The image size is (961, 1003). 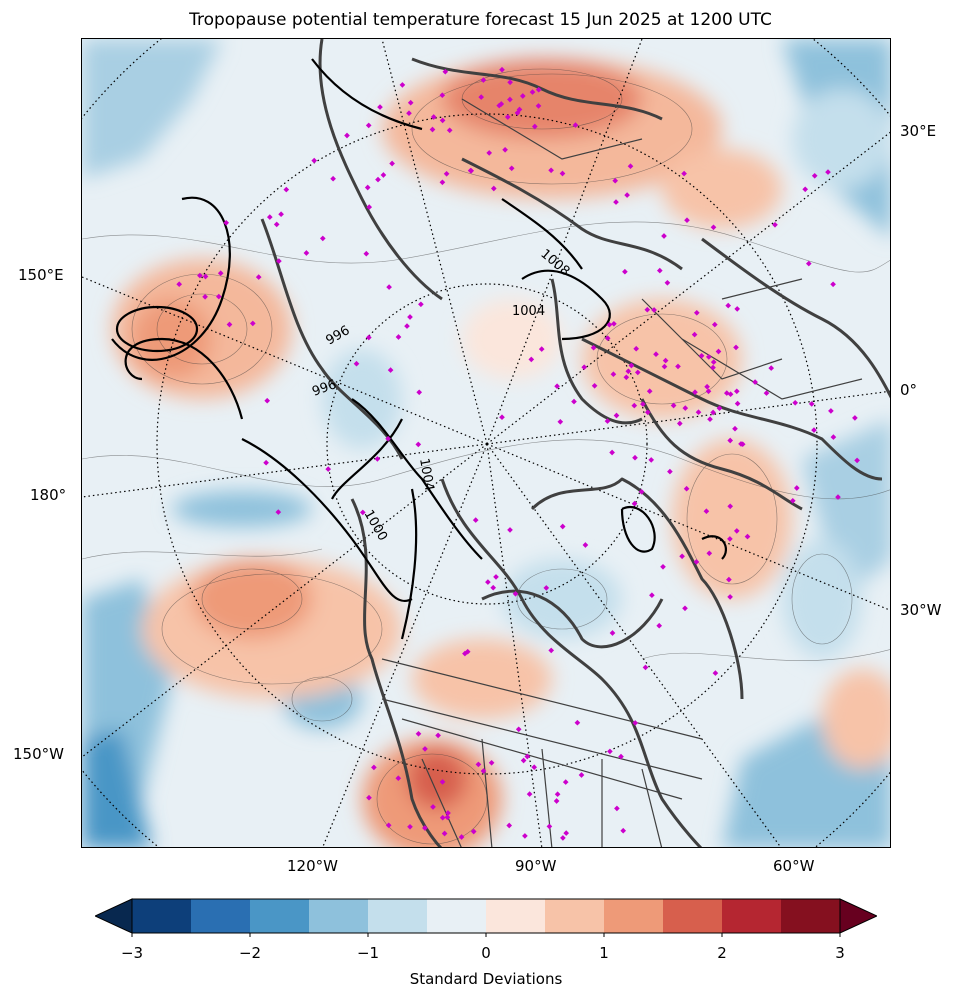 What do you see at coordinates (48, 495) in the screenshot?
I see `lon-label-180: 180°` at bounding box center [48, 495].